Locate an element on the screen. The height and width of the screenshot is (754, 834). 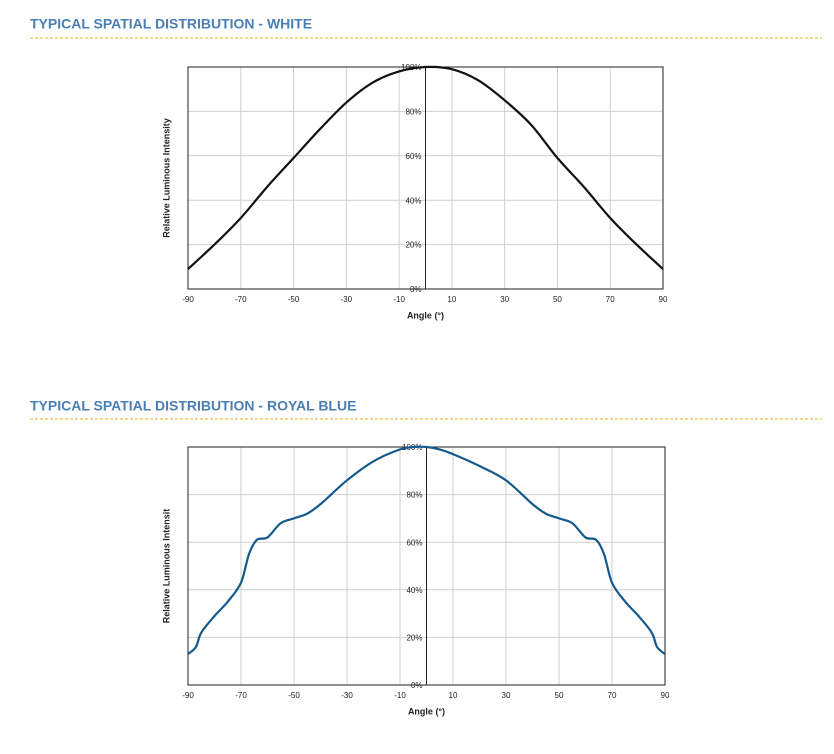
section-heading: TYPICAL SPATIAL DISTRIBUTION - WHITE is located at coordinates (171, 24).